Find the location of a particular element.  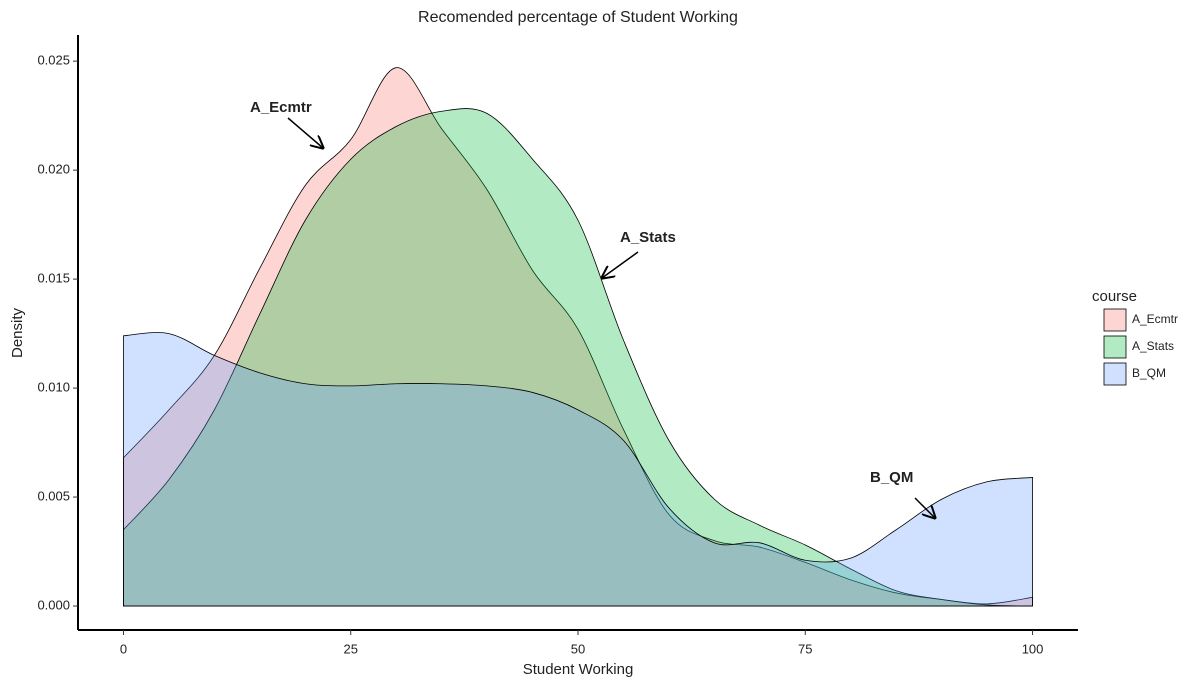

legend-label: A_Ecmtr is located at coordinates (1155, 319).